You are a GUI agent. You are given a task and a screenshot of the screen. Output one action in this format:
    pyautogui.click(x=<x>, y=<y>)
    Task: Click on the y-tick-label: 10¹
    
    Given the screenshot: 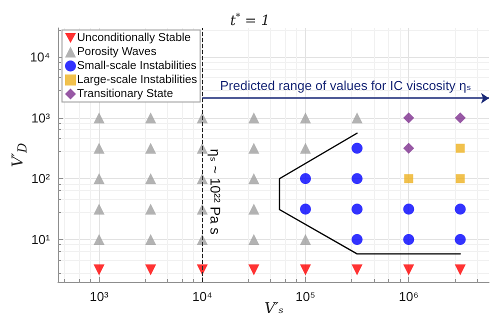 What is the action you would take?
    pyautogui.click(x=41, y=239)
    